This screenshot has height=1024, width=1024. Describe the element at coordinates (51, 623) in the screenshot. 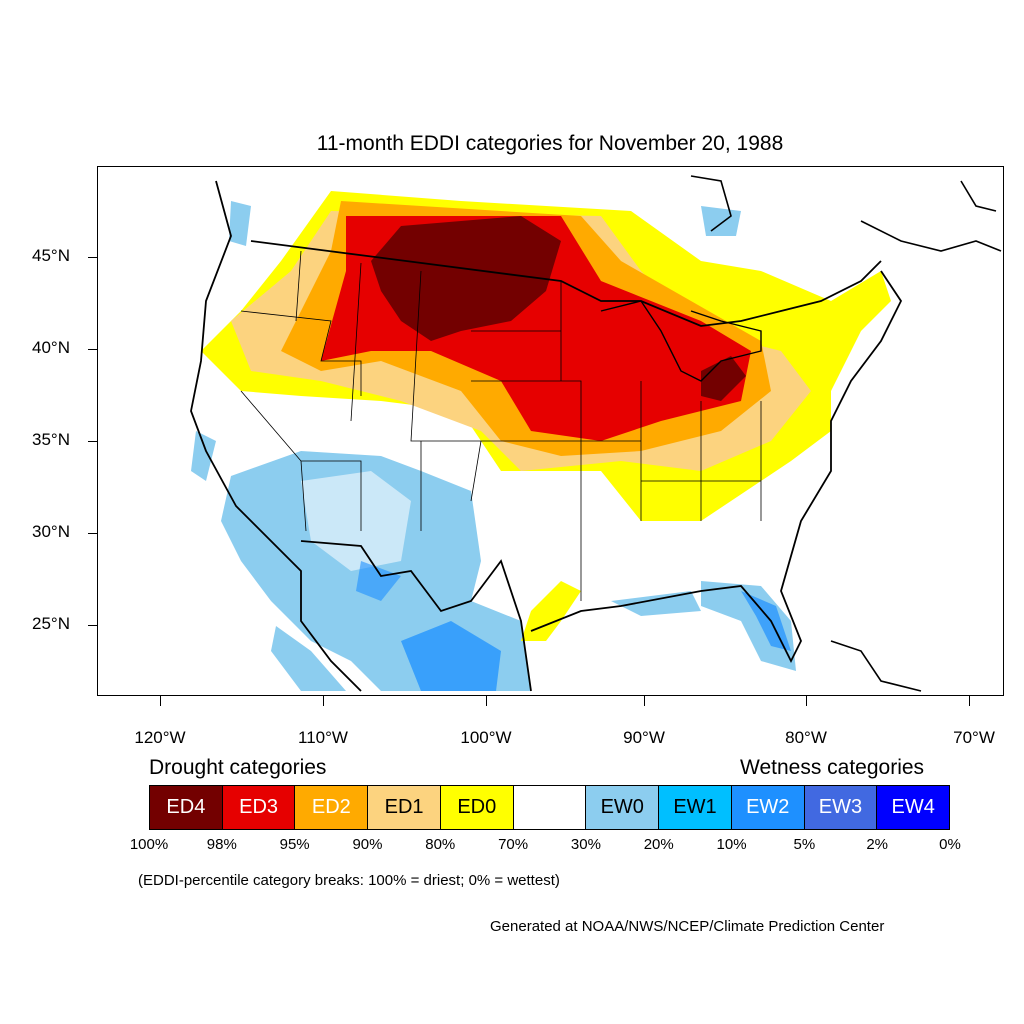

I see `lat-label-25: 25°N` at that location.